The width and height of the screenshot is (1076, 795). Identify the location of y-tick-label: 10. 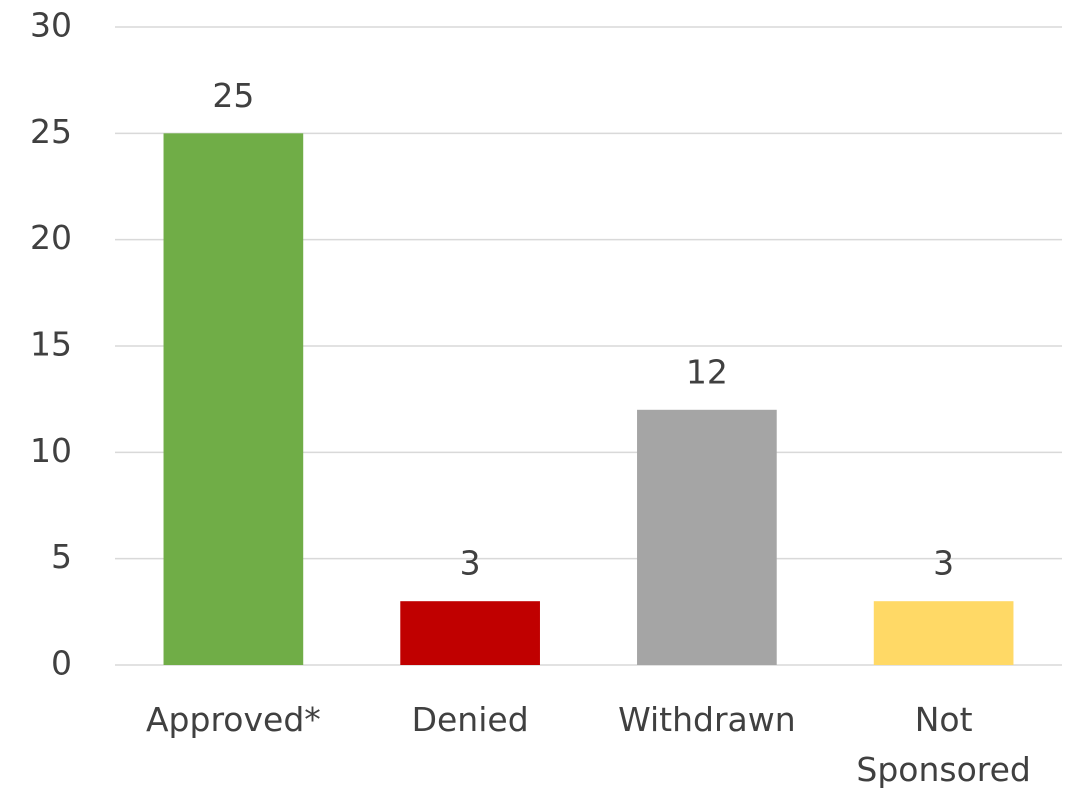
(51, 450).